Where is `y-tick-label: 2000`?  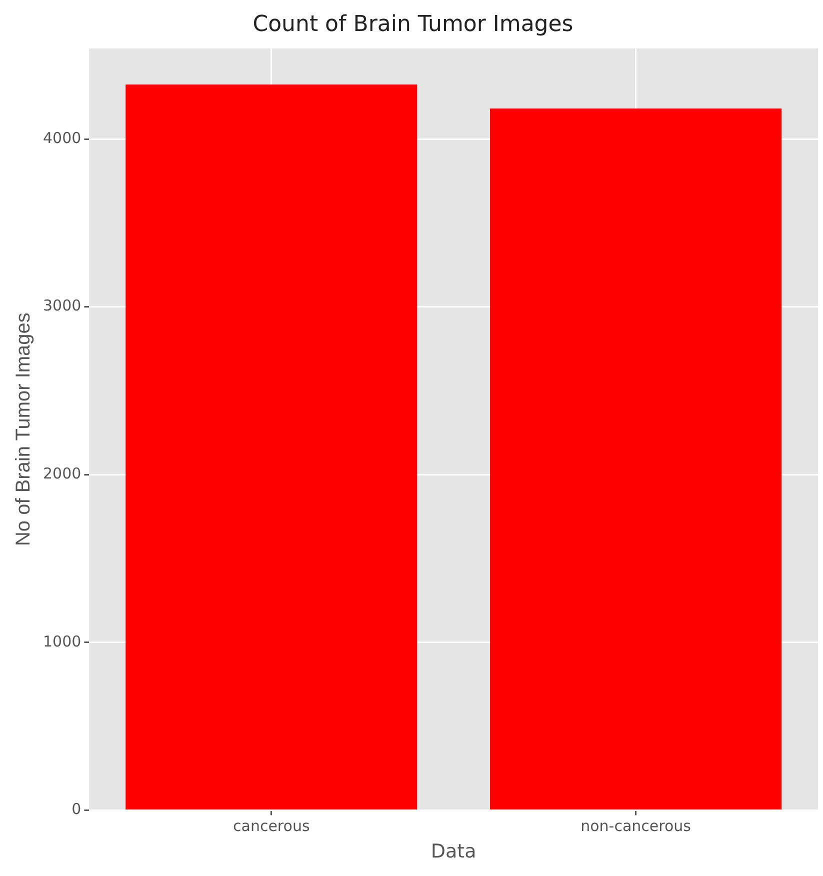 y-tick-label: 2000 is located at coordinates (62, 473).